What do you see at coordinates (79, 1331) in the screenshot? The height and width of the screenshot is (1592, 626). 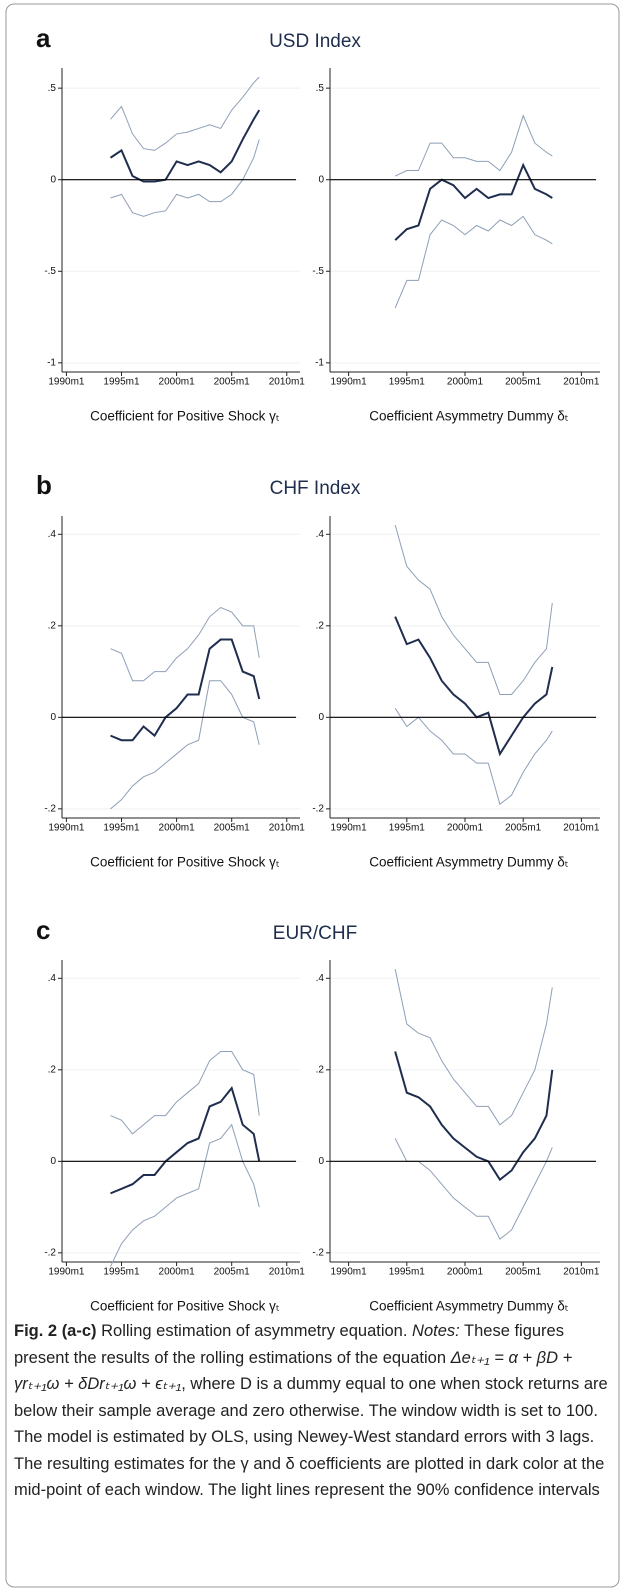 I see `caption-panels: (a-c)` at bounding box center [79, 1331].